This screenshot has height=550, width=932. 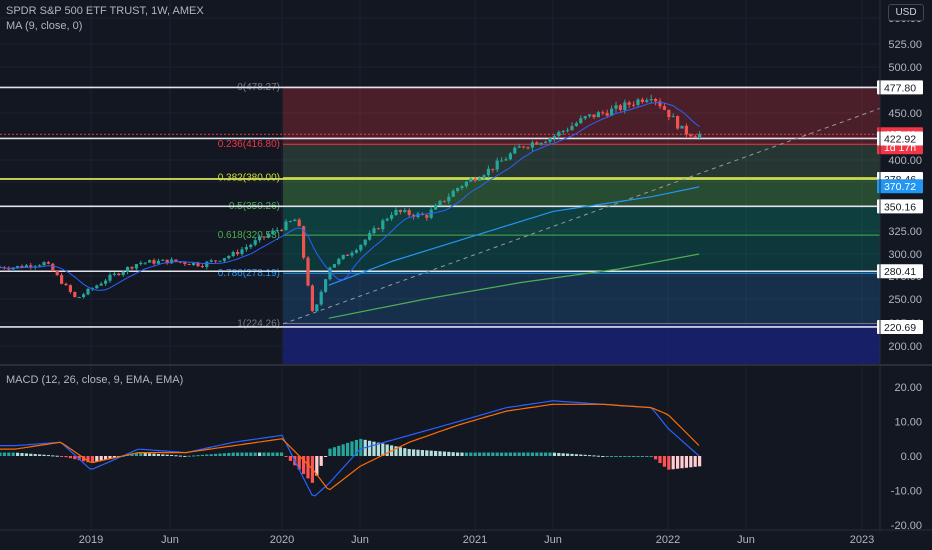 What do you see at coordinates (908, 388) in the screenshot?
I see `macd-axis-label: 20.00` at bounding box center [908, 388].